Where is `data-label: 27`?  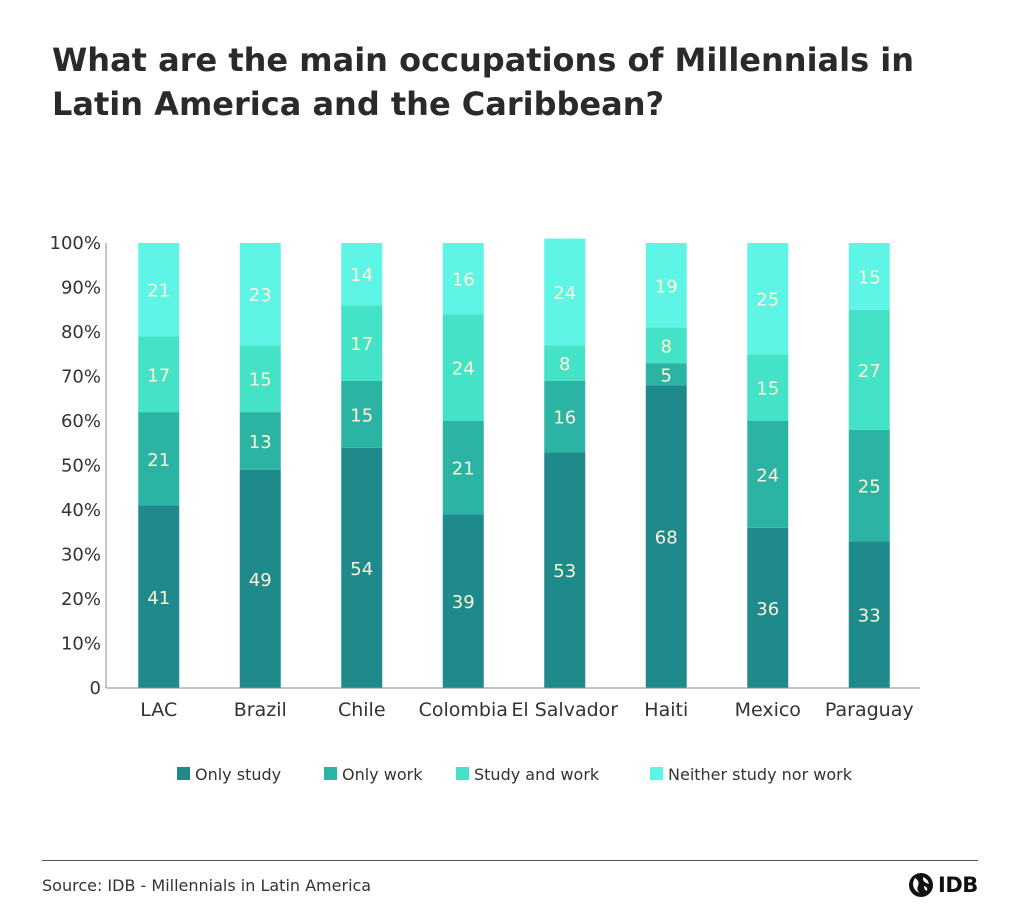 data-label: 27 is located at coordinates (869, 371).